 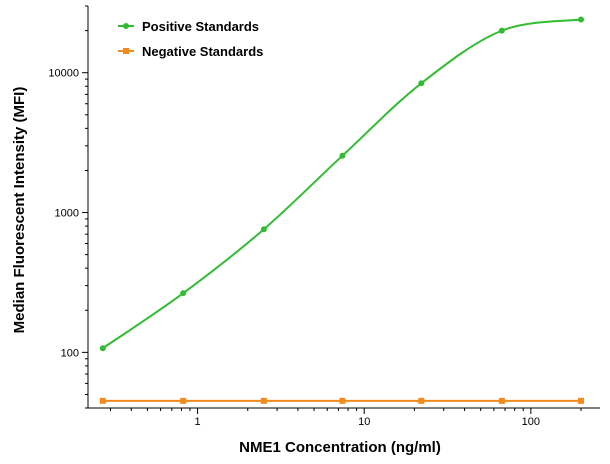 What do you see at coordinates (63, 74) in the screenshot?
I see `y-tick-label: 10000` at bounding box center [63, 74].